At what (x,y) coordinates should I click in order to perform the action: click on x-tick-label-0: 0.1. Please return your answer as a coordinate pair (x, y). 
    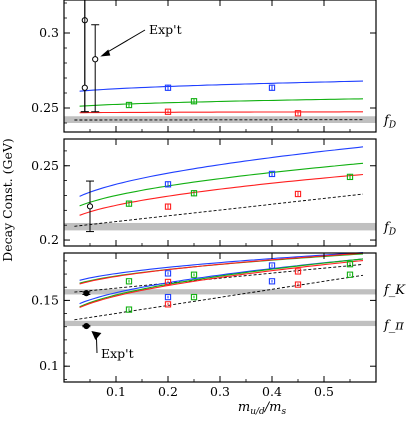
    Looking at the image, I should click on (116, 391).